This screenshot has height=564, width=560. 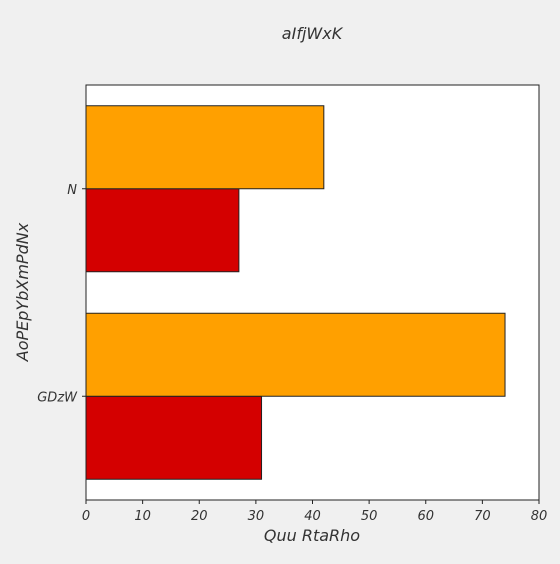 What do you see at coordinates (256, 516) in the screenshot?
I see `x-tick-label: 30` at bounding box center [256, 516].